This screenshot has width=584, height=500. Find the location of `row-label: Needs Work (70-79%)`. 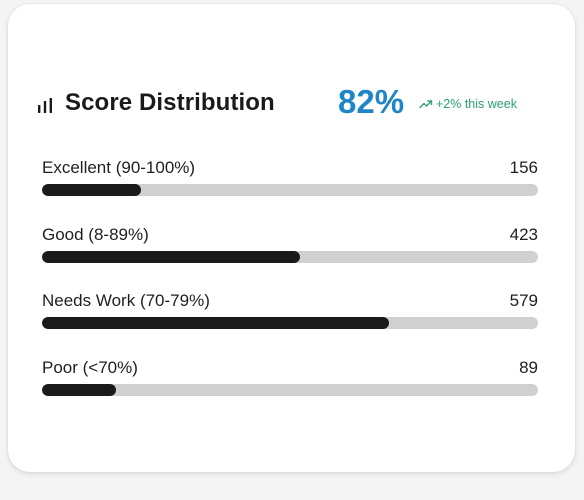

row-label: Needs Work (70-79%) is located at coordinates (126, 300).